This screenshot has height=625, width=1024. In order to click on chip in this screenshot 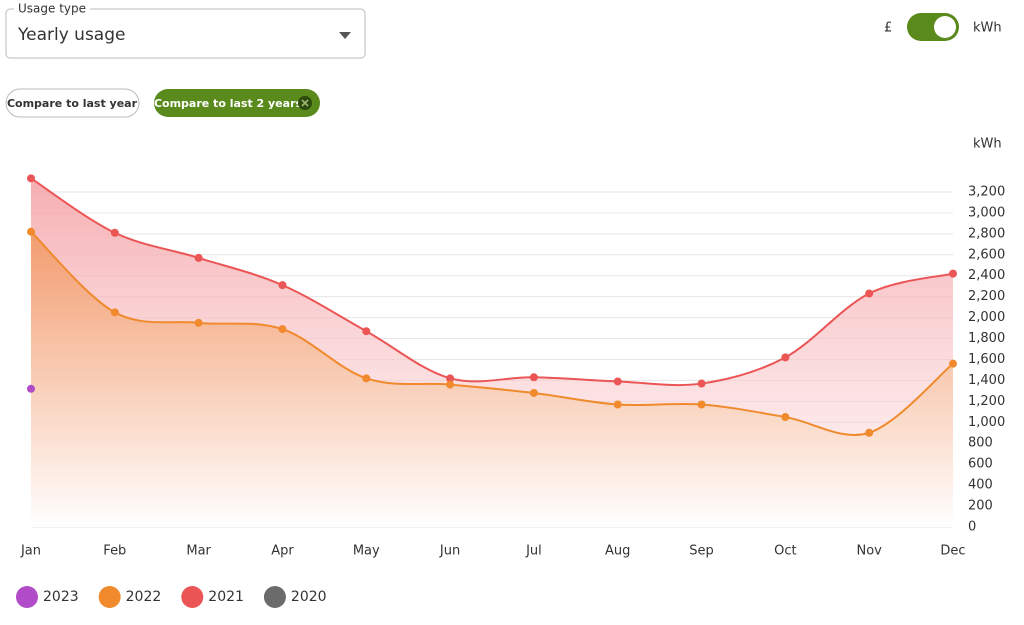, I will do `click(72, 103)`.